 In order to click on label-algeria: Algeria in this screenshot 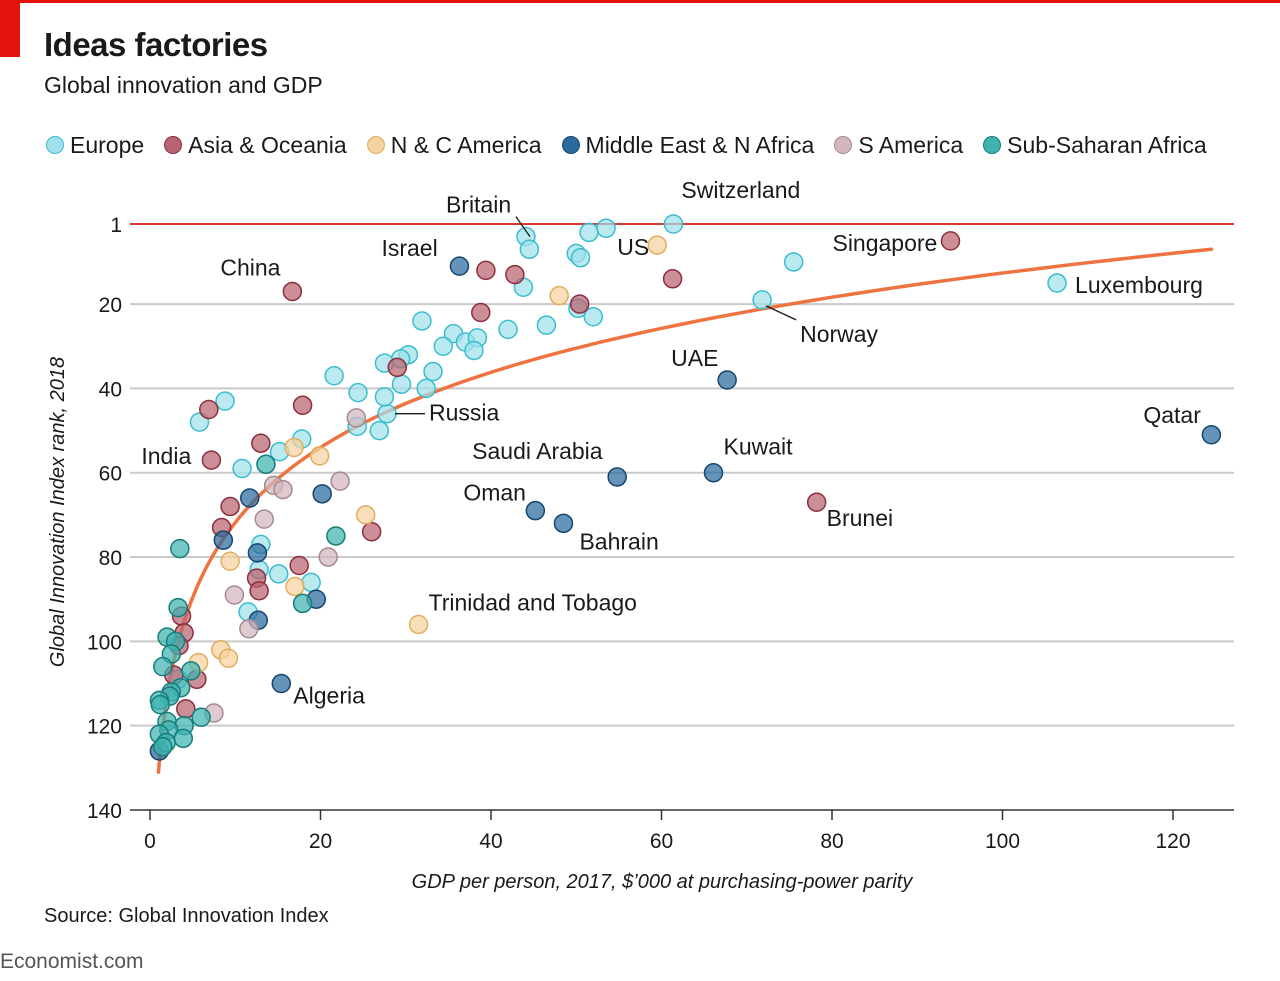, I will do `click(329, 696)`.